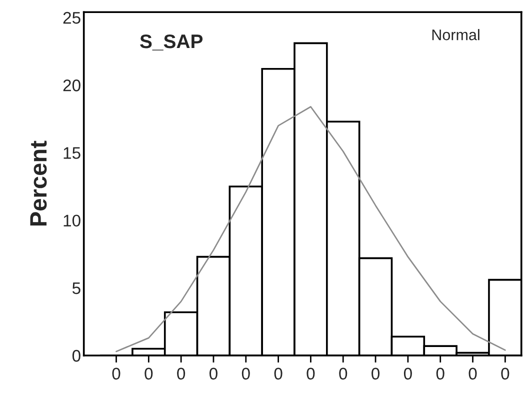 This screenshot has height=404, width=524. I want to click on y-tick-label: 0, so click(76, 356).